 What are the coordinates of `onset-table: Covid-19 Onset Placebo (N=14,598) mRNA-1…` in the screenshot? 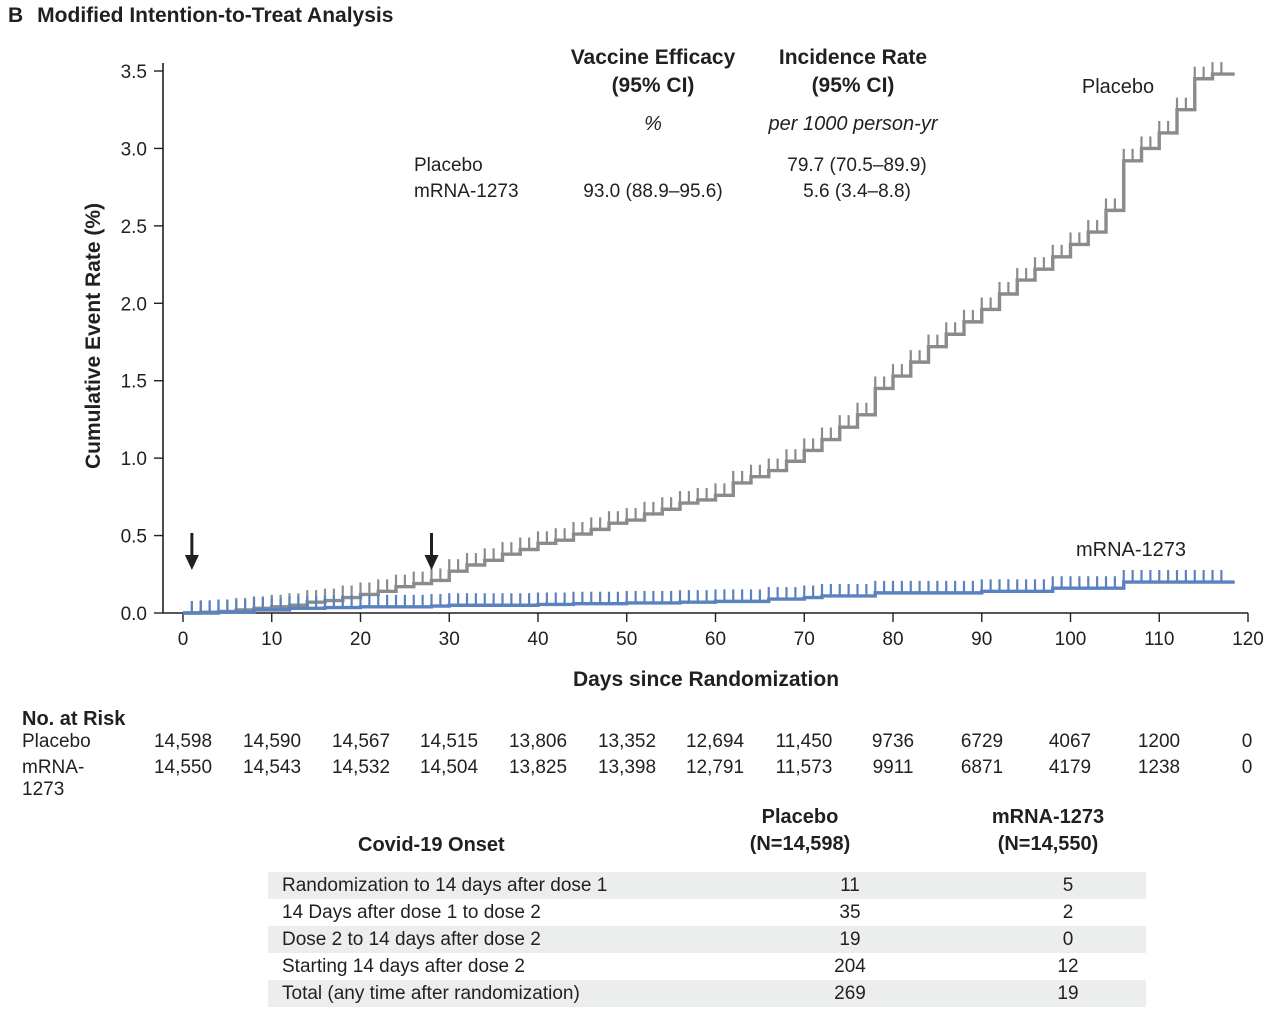 It's located at (707, 906).